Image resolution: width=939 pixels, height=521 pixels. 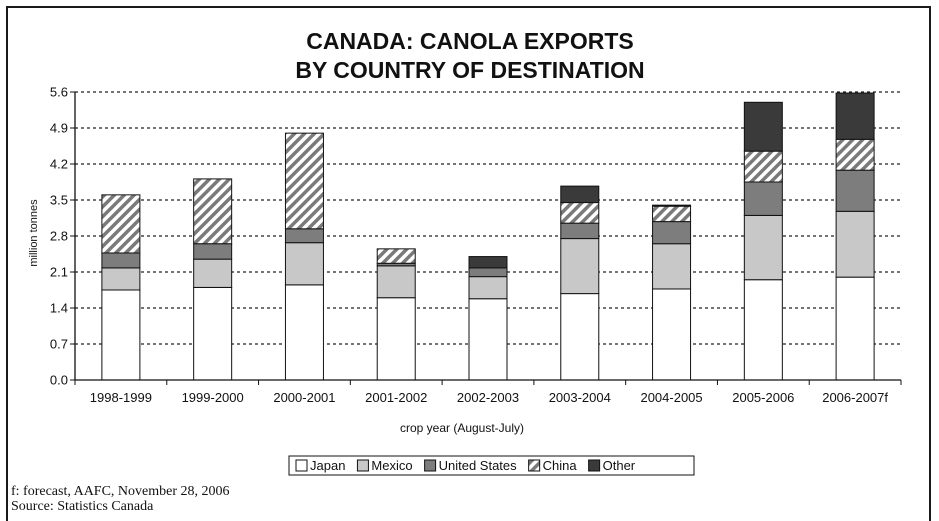 What do you see at coordinates (59, 200) in the screenshot?
I see `y-tick-label: 3.5` at bounding box center [59, 200].